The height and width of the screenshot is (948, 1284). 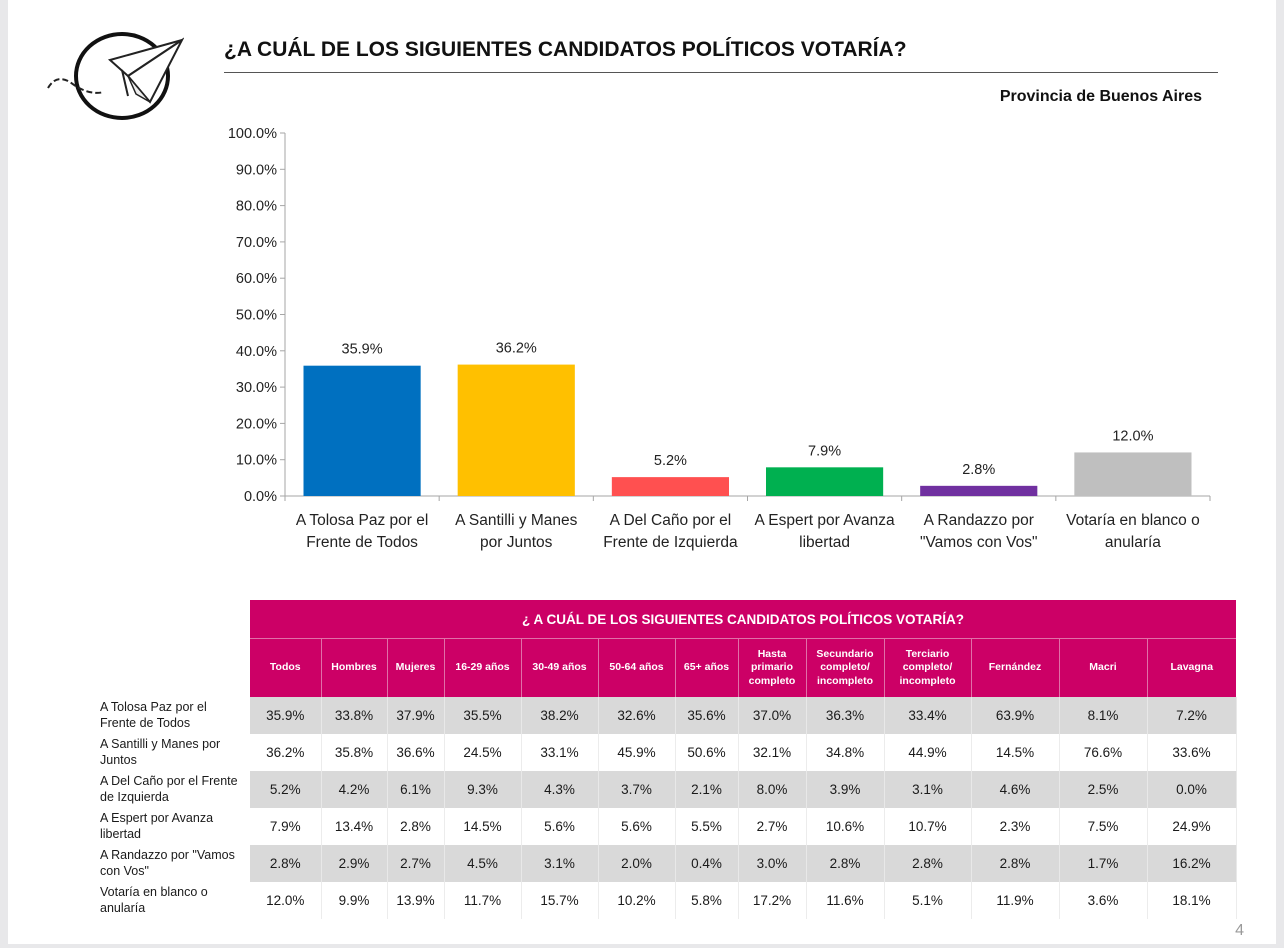 What do you see at coordinates (978, 470) in the screenshot?
I see `data-label: 2.8%` at bounding box center [978, 470].